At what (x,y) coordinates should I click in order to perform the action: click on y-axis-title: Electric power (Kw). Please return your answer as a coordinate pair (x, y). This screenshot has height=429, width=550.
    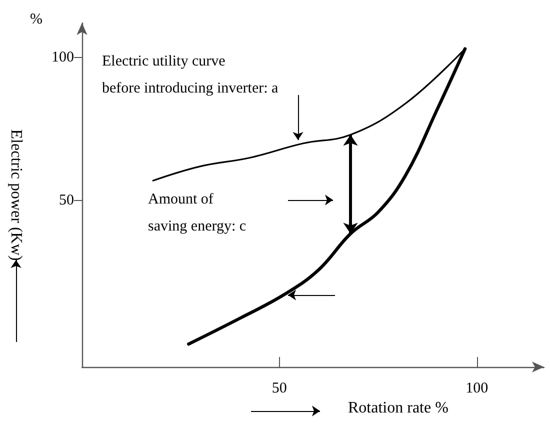
    Looking at the image, I should click on (16, 195).